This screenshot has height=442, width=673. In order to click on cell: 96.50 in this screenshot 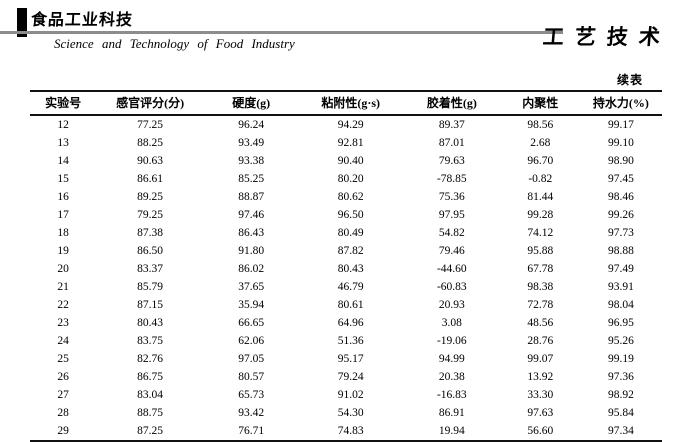, I will do `click(350, 215)`.